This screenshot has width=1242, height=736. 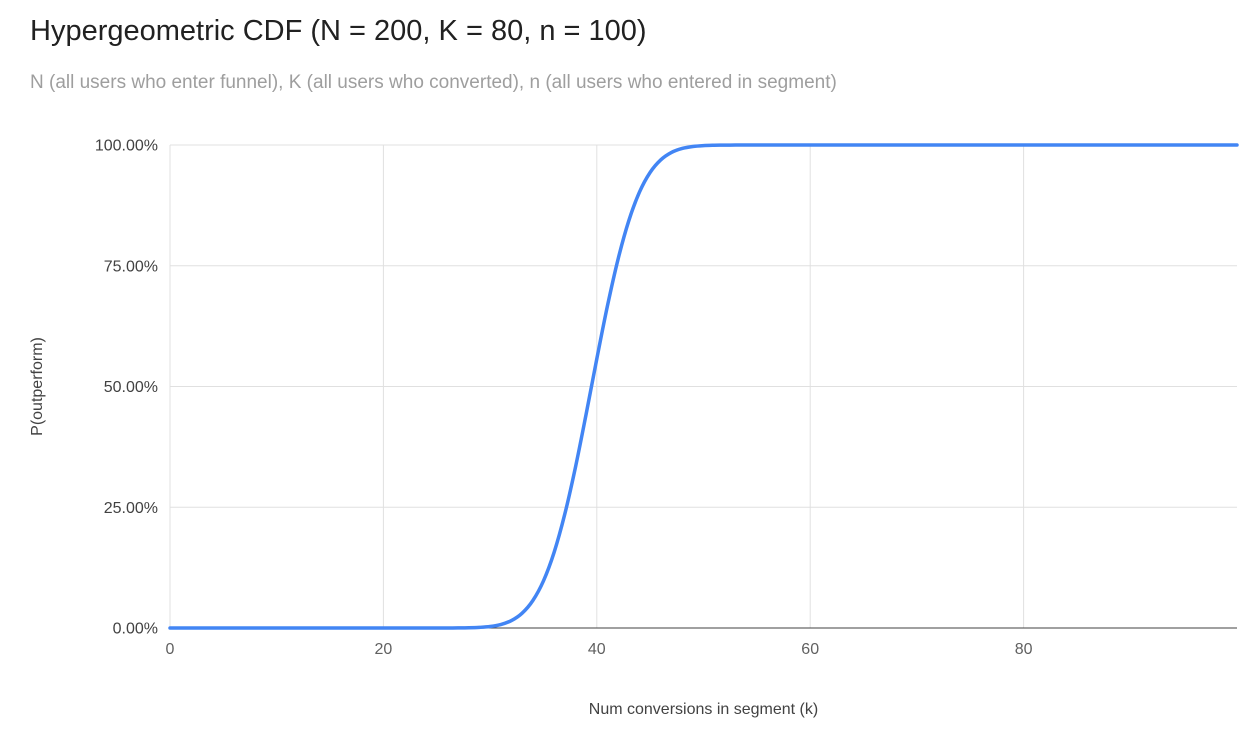 What do you see at coordinates (170, 649) in the screenshot?
I see `x-tick-label: 0` at bounding box center [170, 649].